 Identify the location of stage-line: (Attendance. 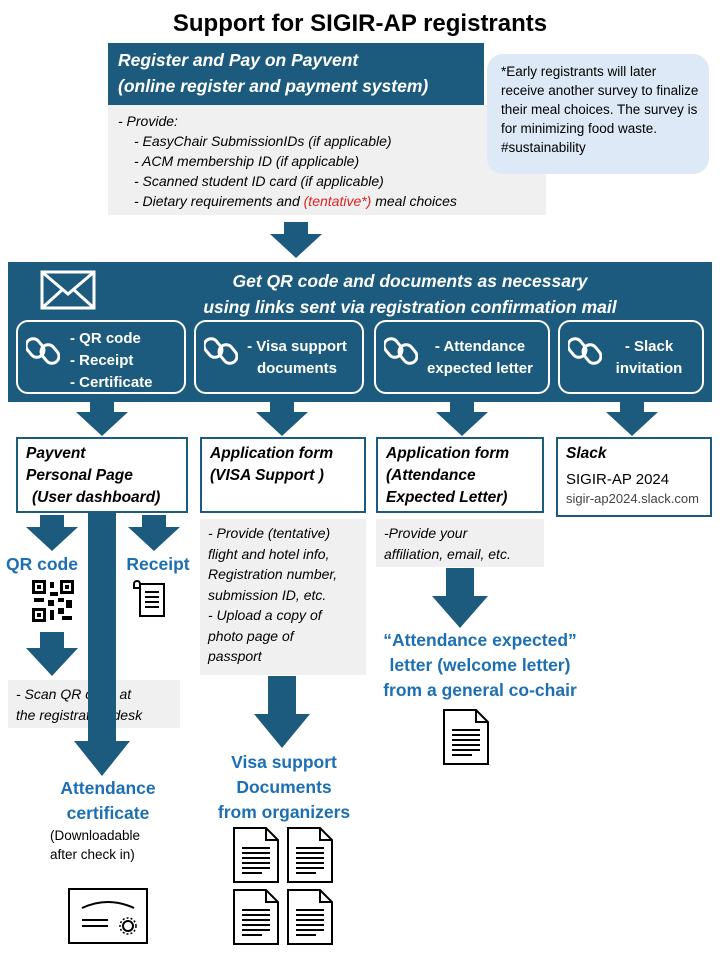
(431, 475).